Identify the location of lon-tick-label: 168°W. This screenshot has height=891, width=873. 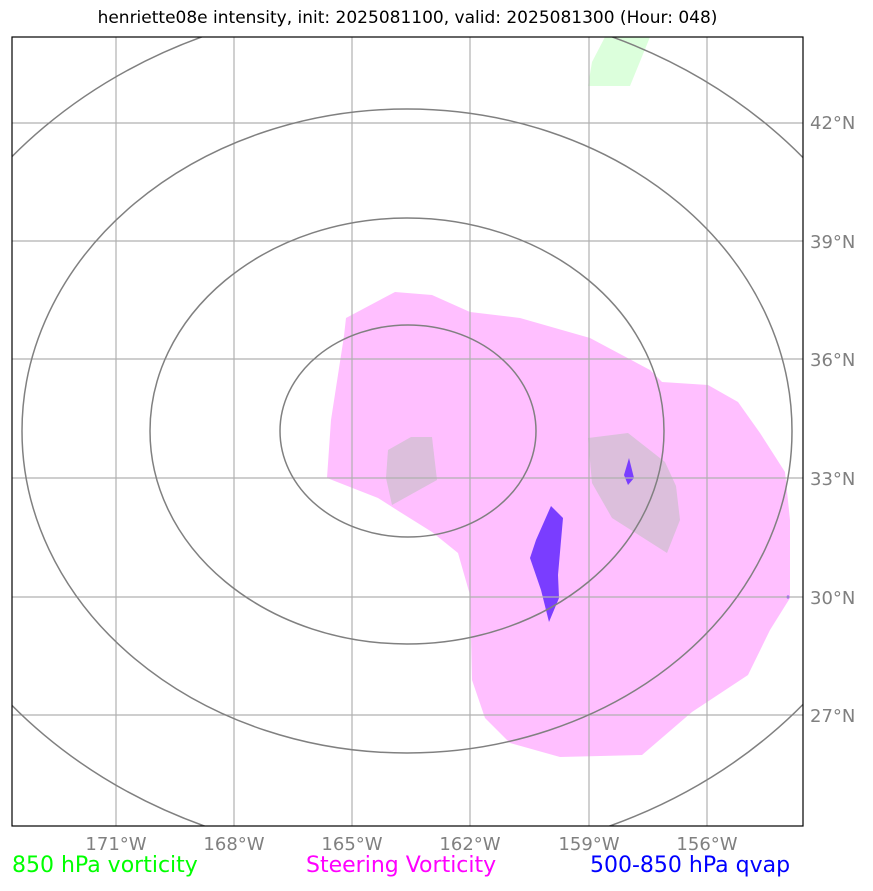
(233, 844).